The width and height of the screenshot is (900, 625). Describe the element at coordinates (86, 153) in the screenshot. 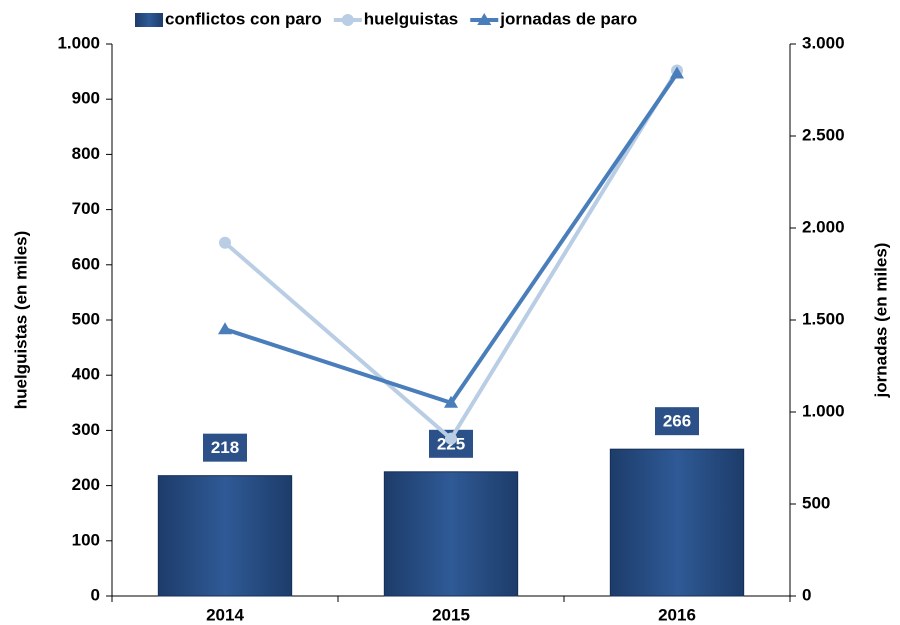

I see `y-tick-label: 800` at that location.